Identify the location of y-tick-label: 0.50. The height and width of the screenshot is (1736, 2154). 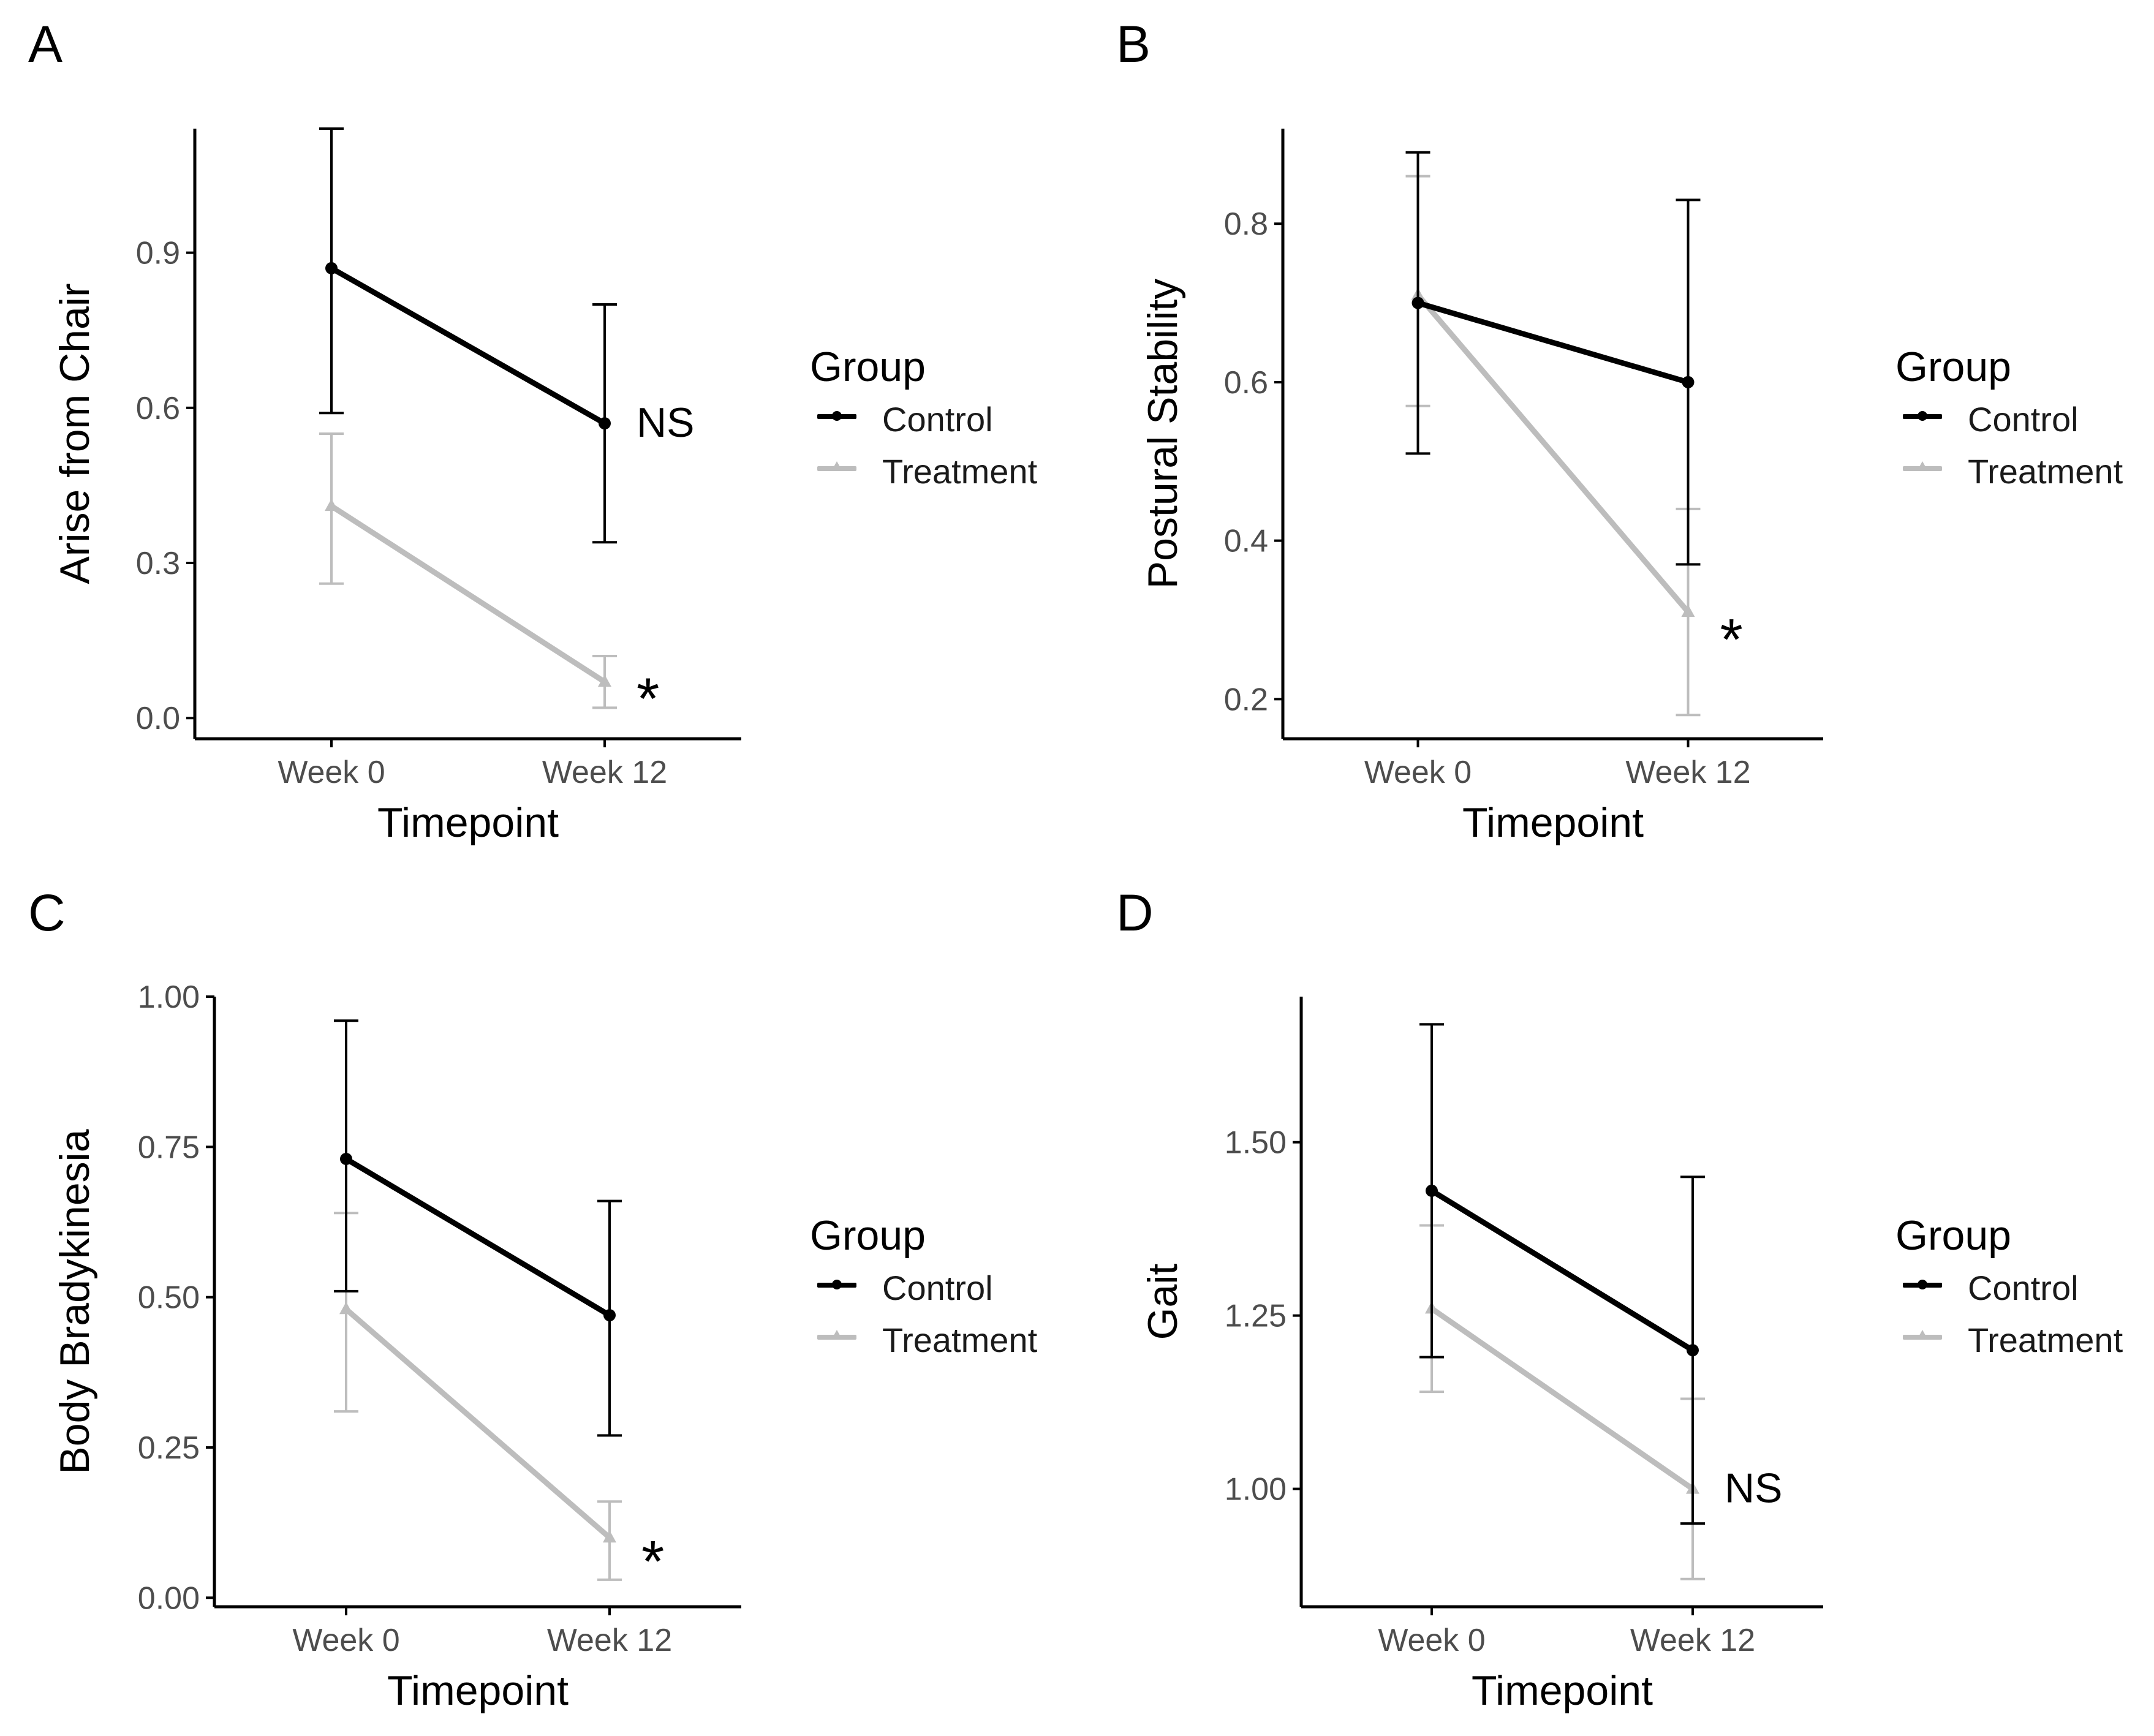
(169, 1298).